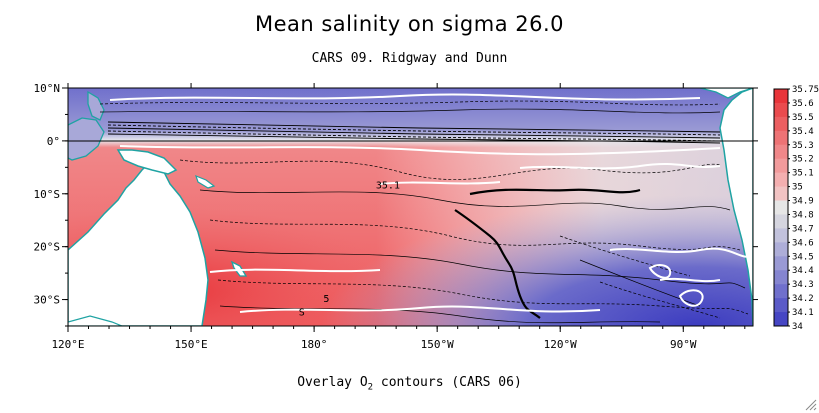 This screenshot has width=819, height=413. What do you see at coordinates (797, 188) in the screenshot?
I see `colorbar-label: 35` at bounding box center [797, 188].